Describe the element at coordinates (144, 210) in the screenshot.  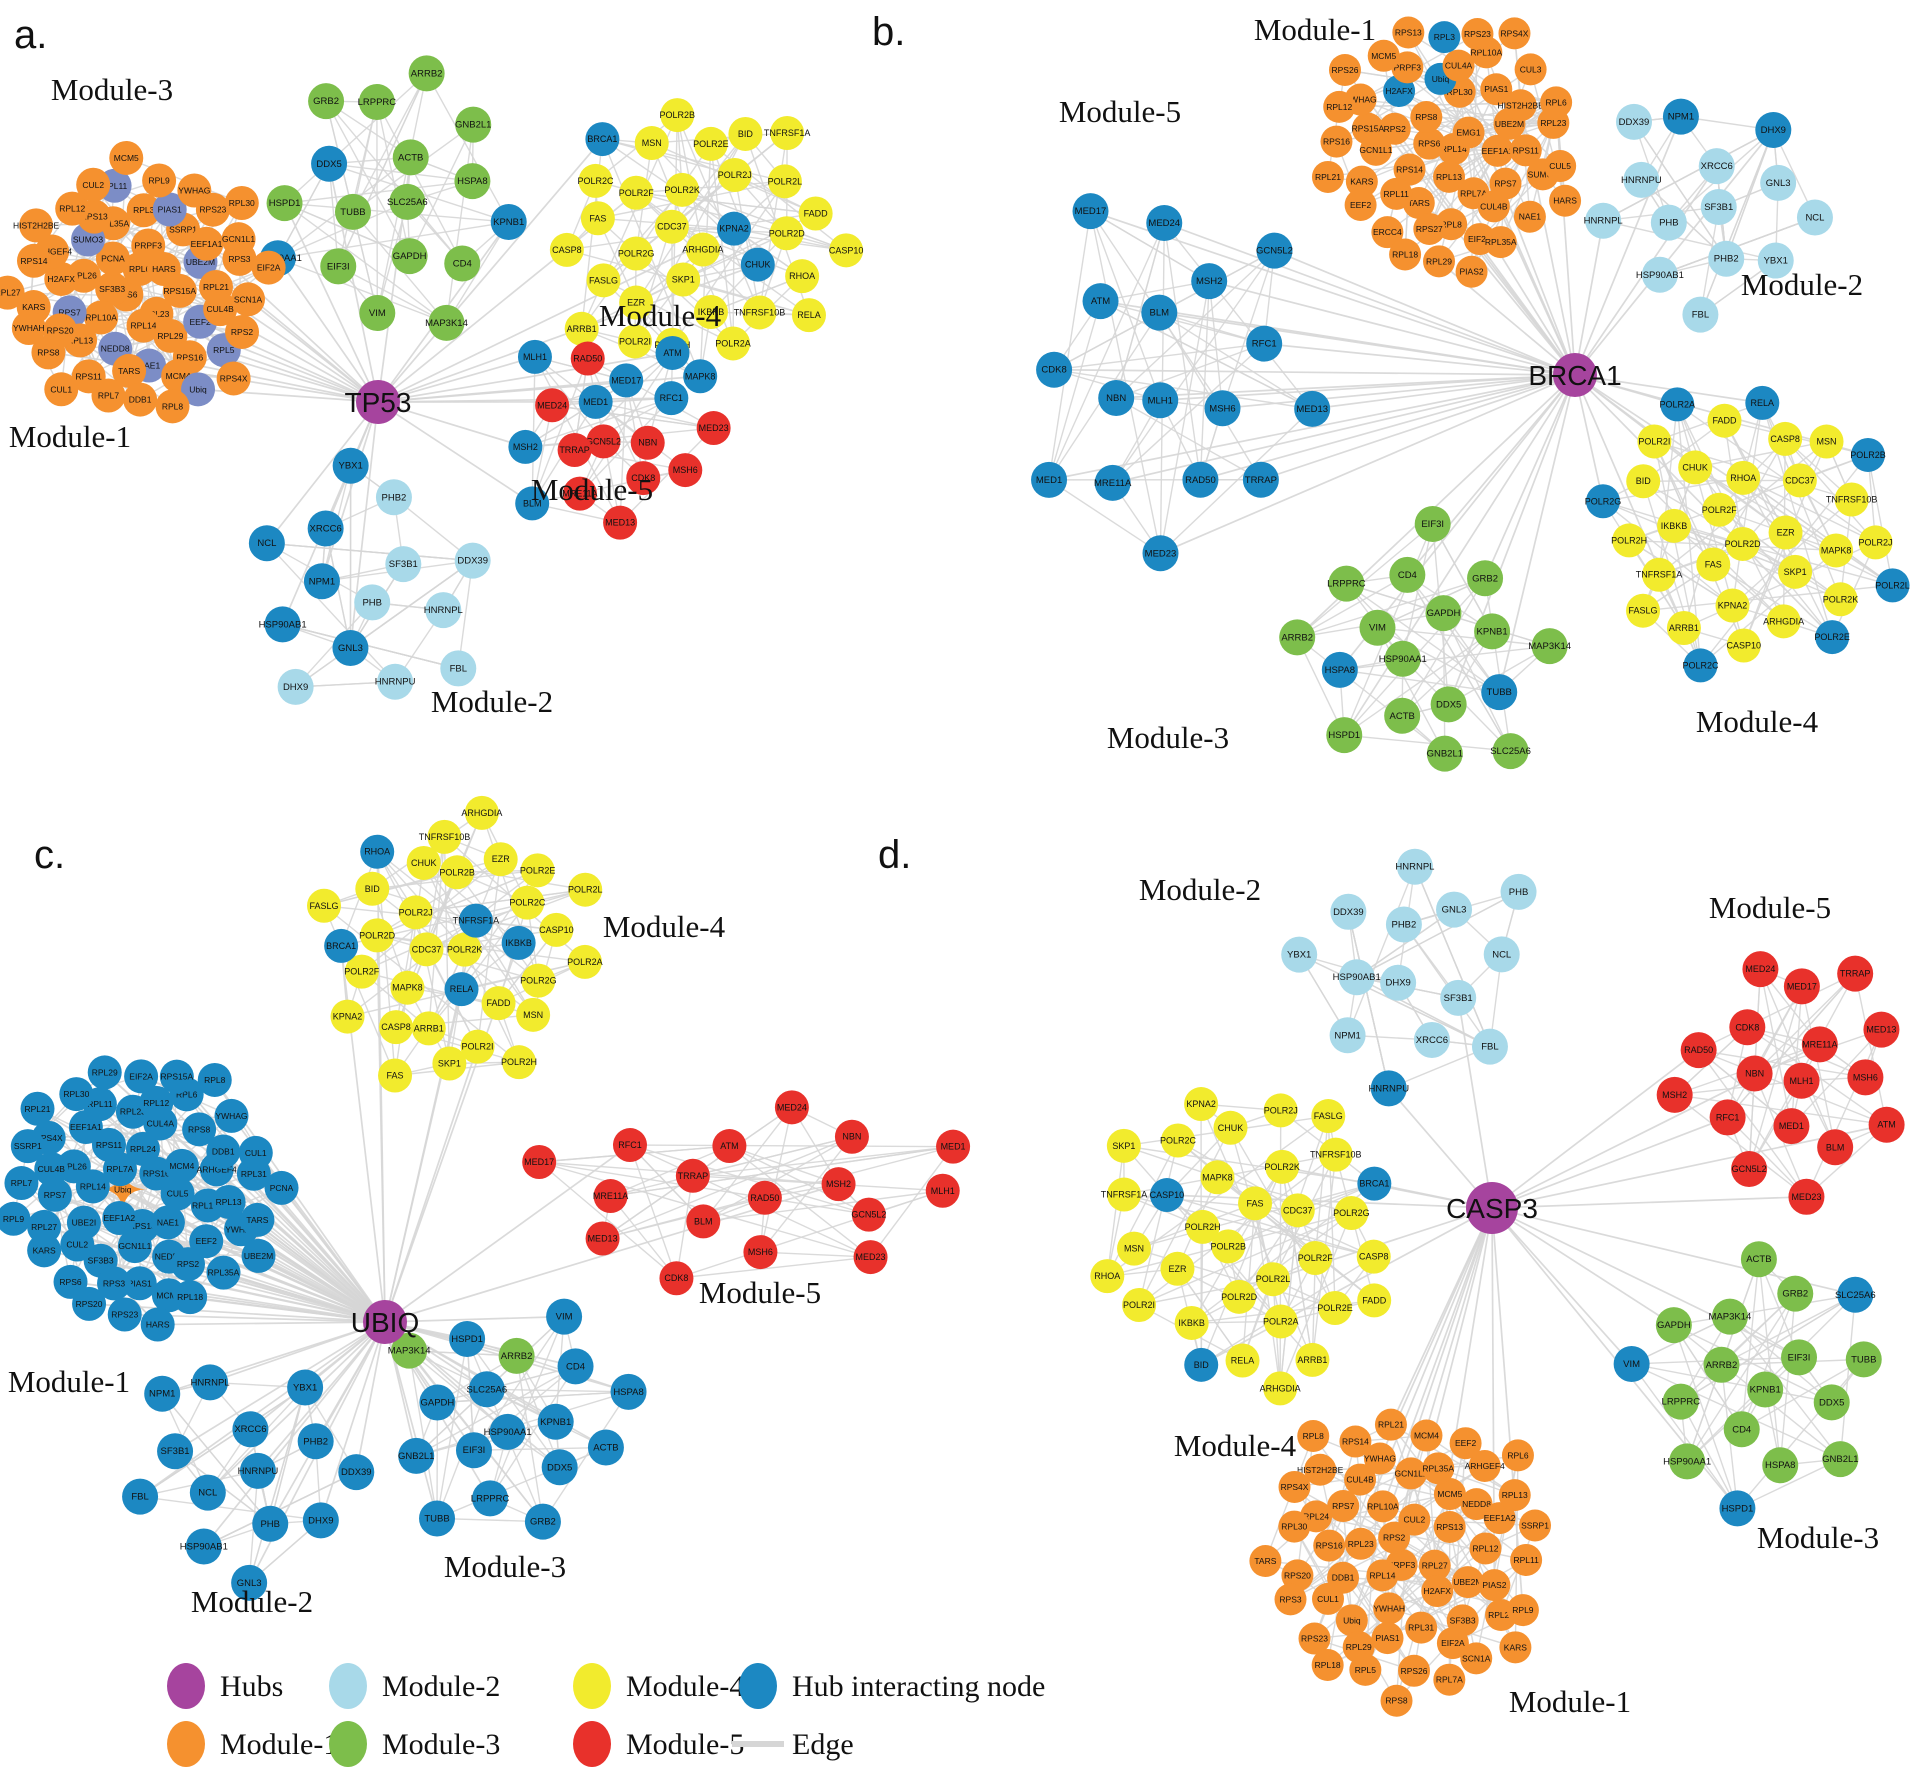
I see `node-label: RPL3` at that location.